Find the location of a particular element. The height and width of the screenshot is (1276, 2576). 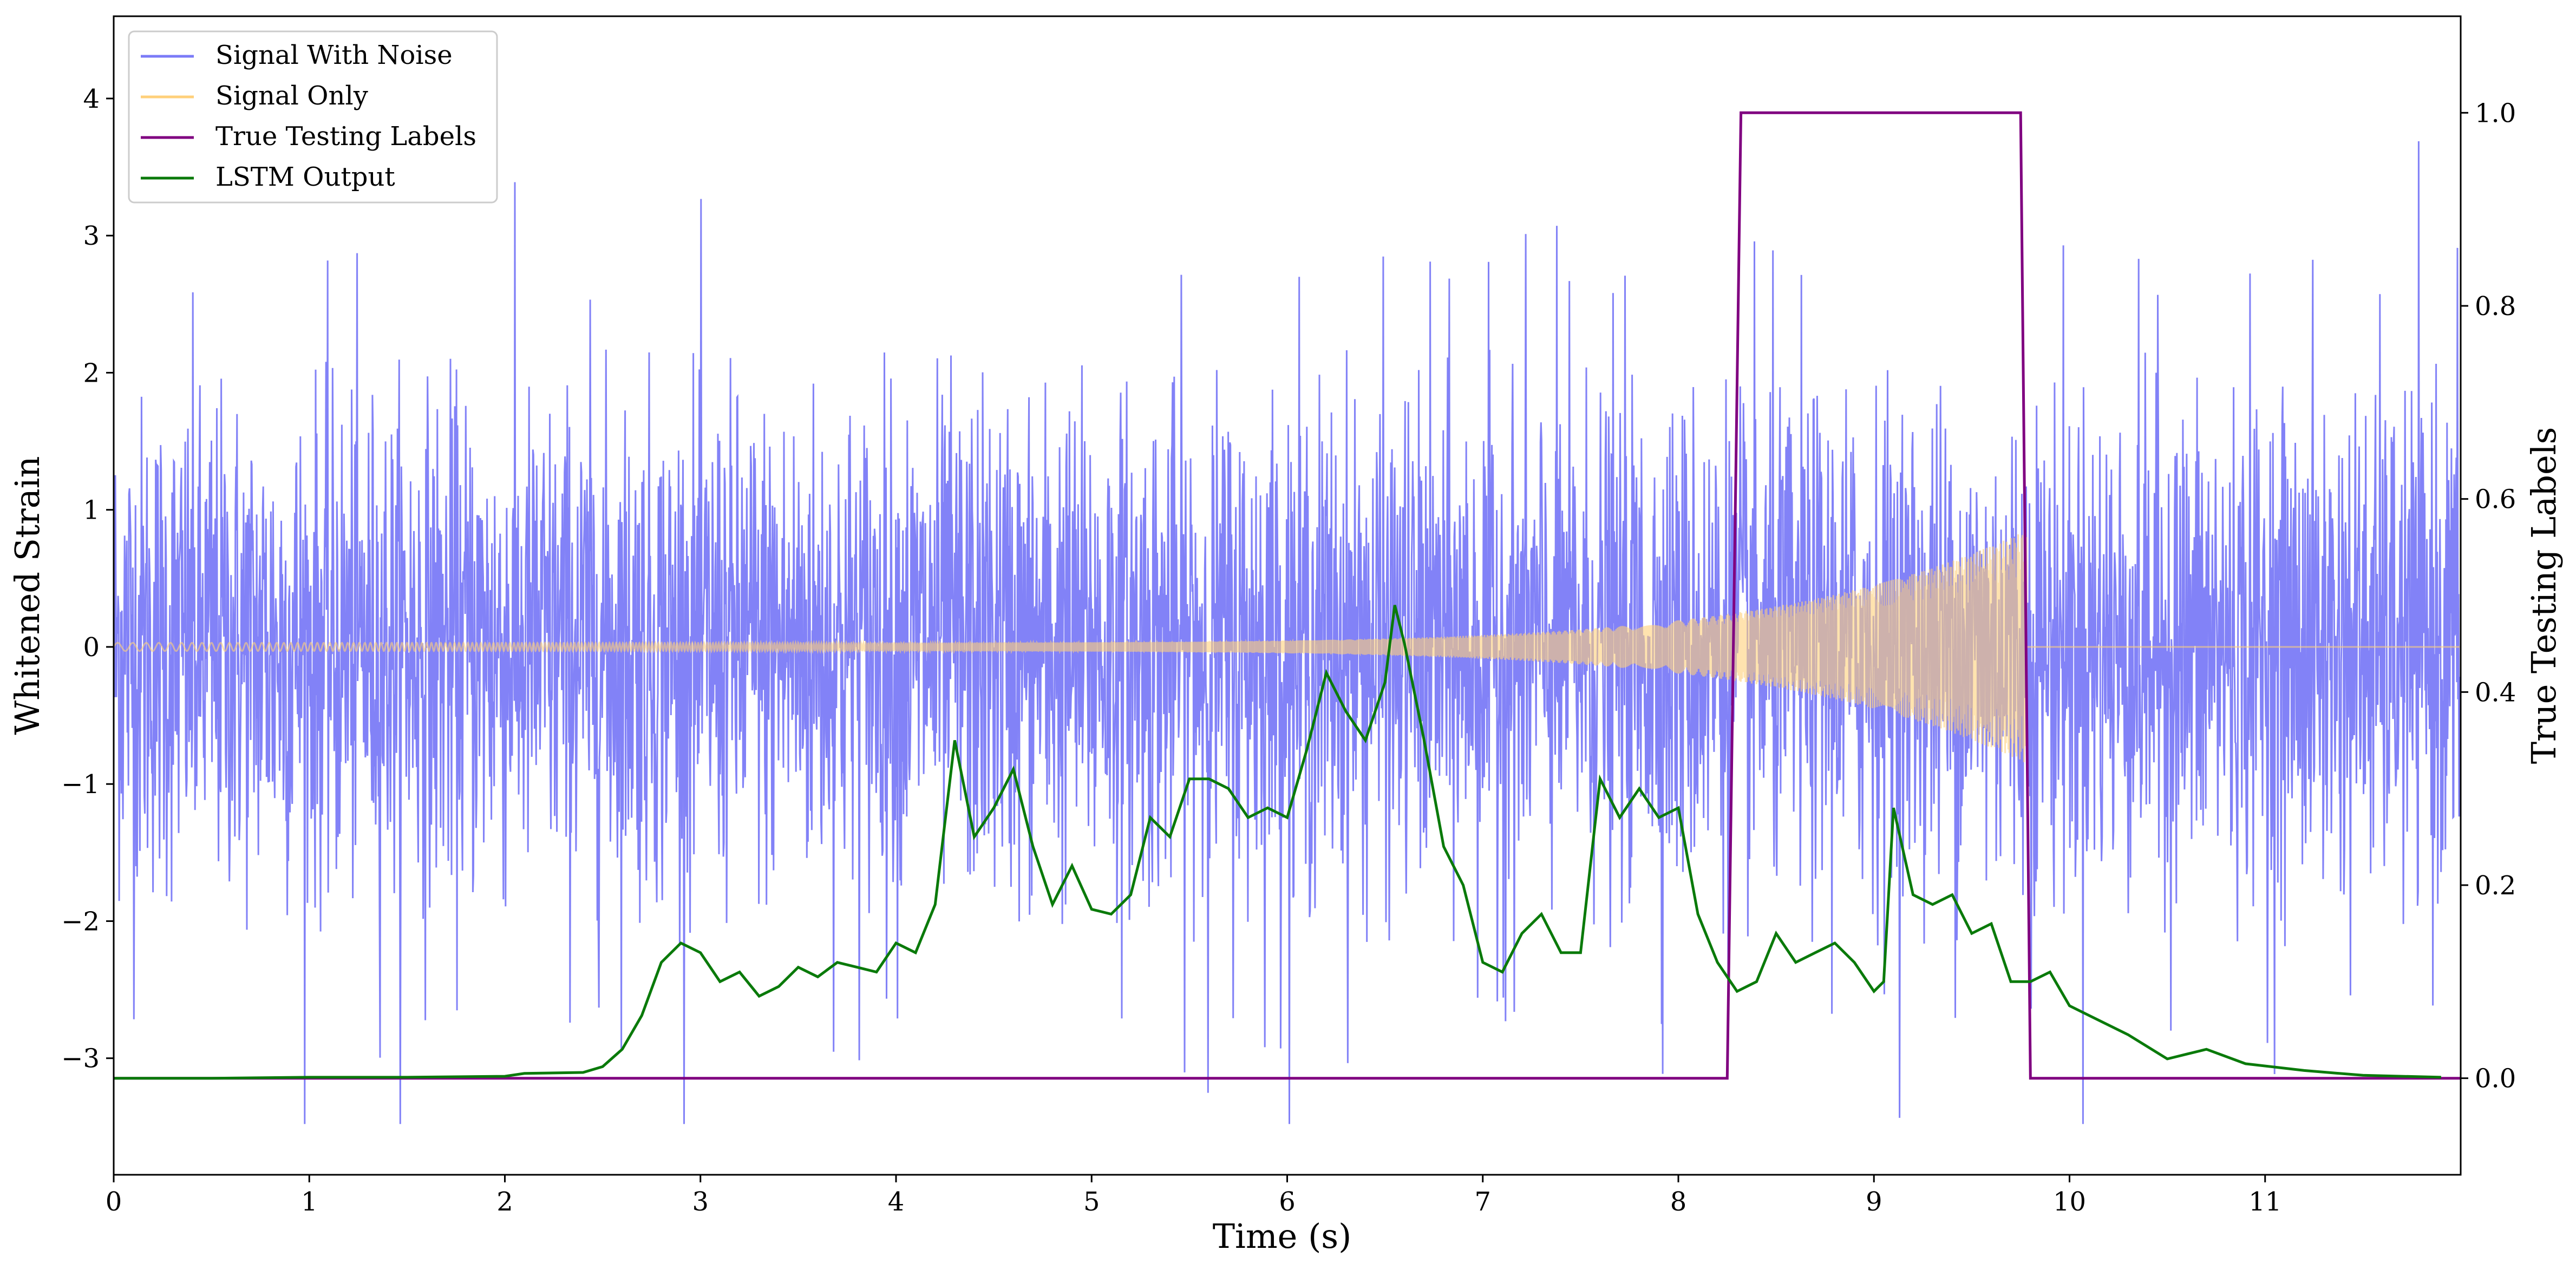

left-y-tick-label: −2 is located at coordinates (80, 921).